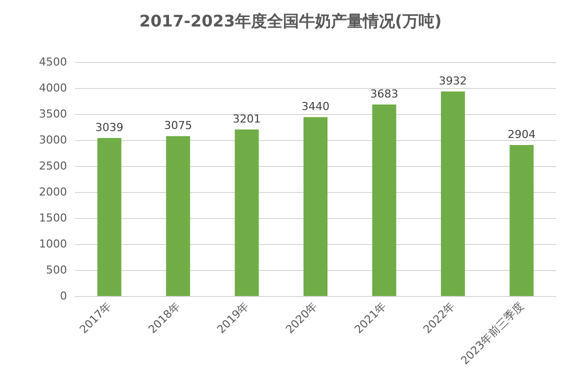 Image resolution: width=581 pixels, height=382 pixels. I want to click on y-tick-label: 4500, so click(53, 62).